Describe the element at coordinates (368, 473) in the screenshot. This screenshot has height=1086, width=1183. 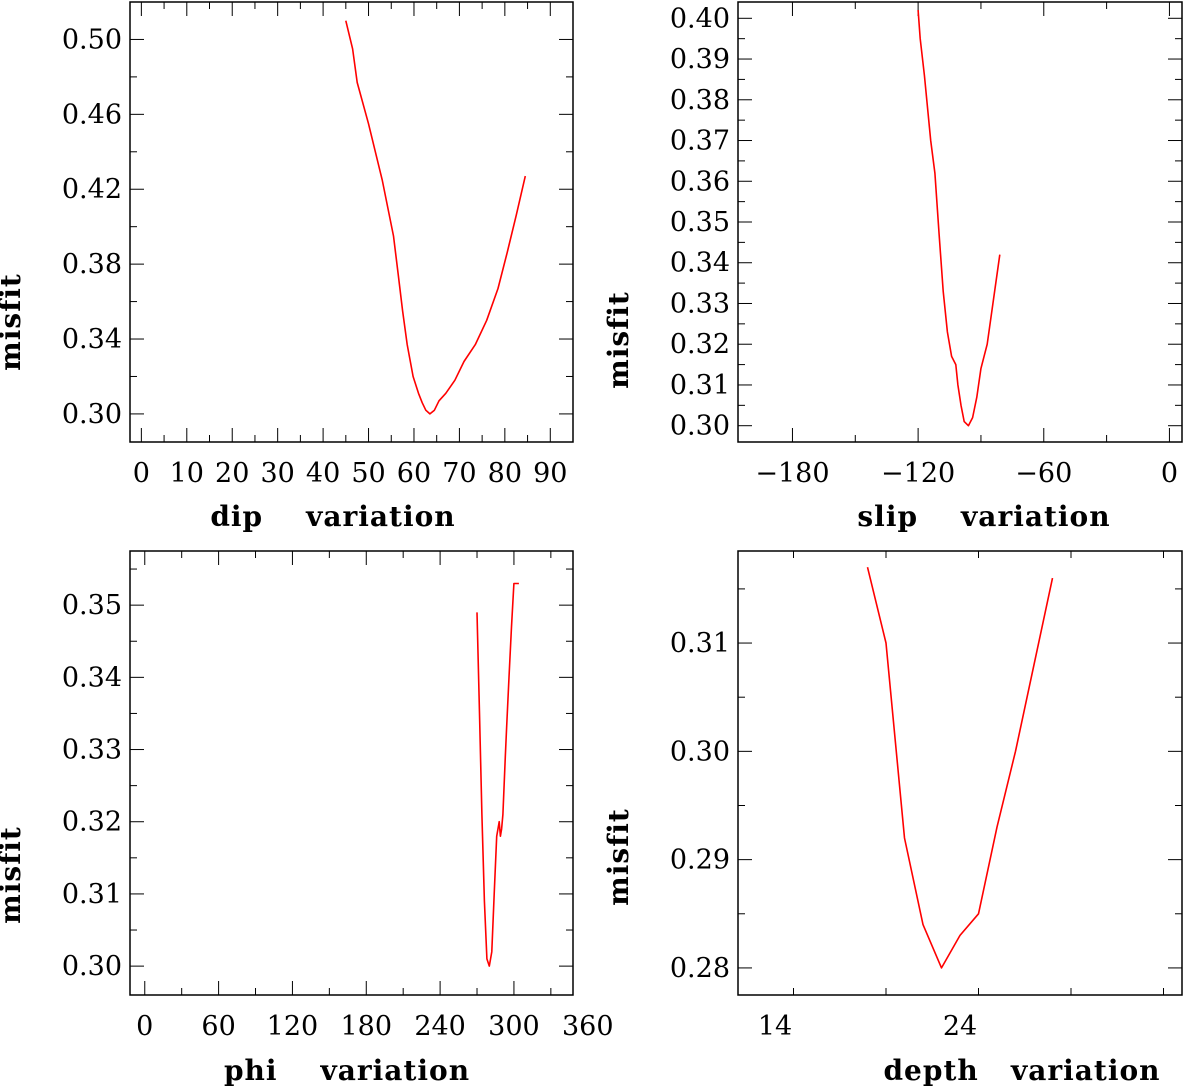
I see `x-tick-label: 50` at that location.